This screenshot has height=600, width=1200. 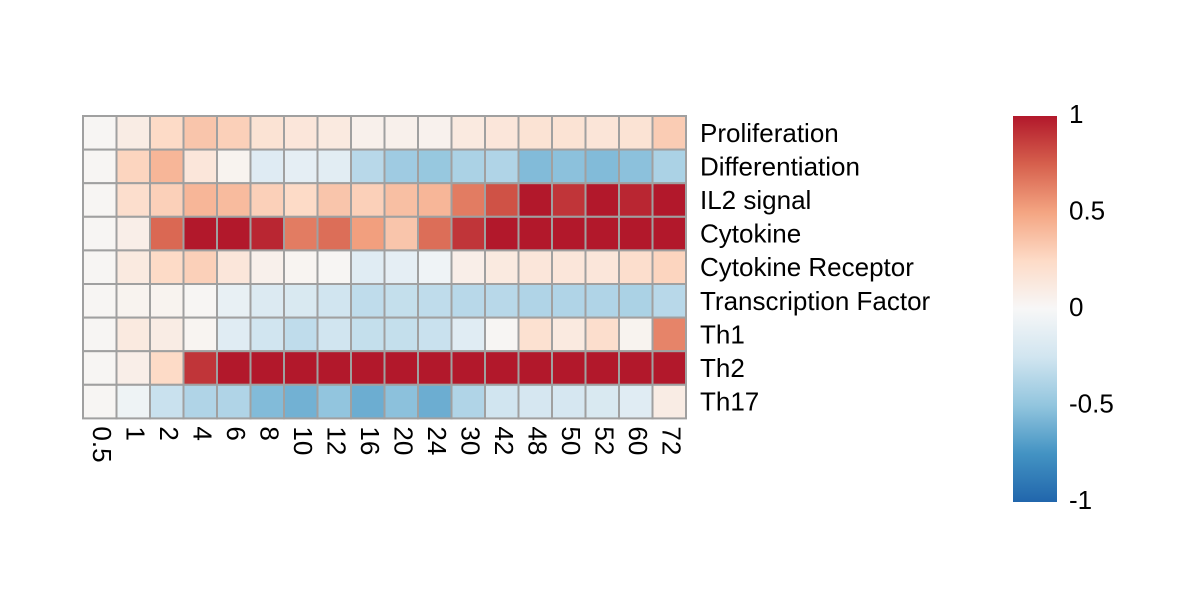 What do you see at coordinates (102, 444) in the screenshot?
I see `column-label: 0.5` at bounding box center [102, 444].